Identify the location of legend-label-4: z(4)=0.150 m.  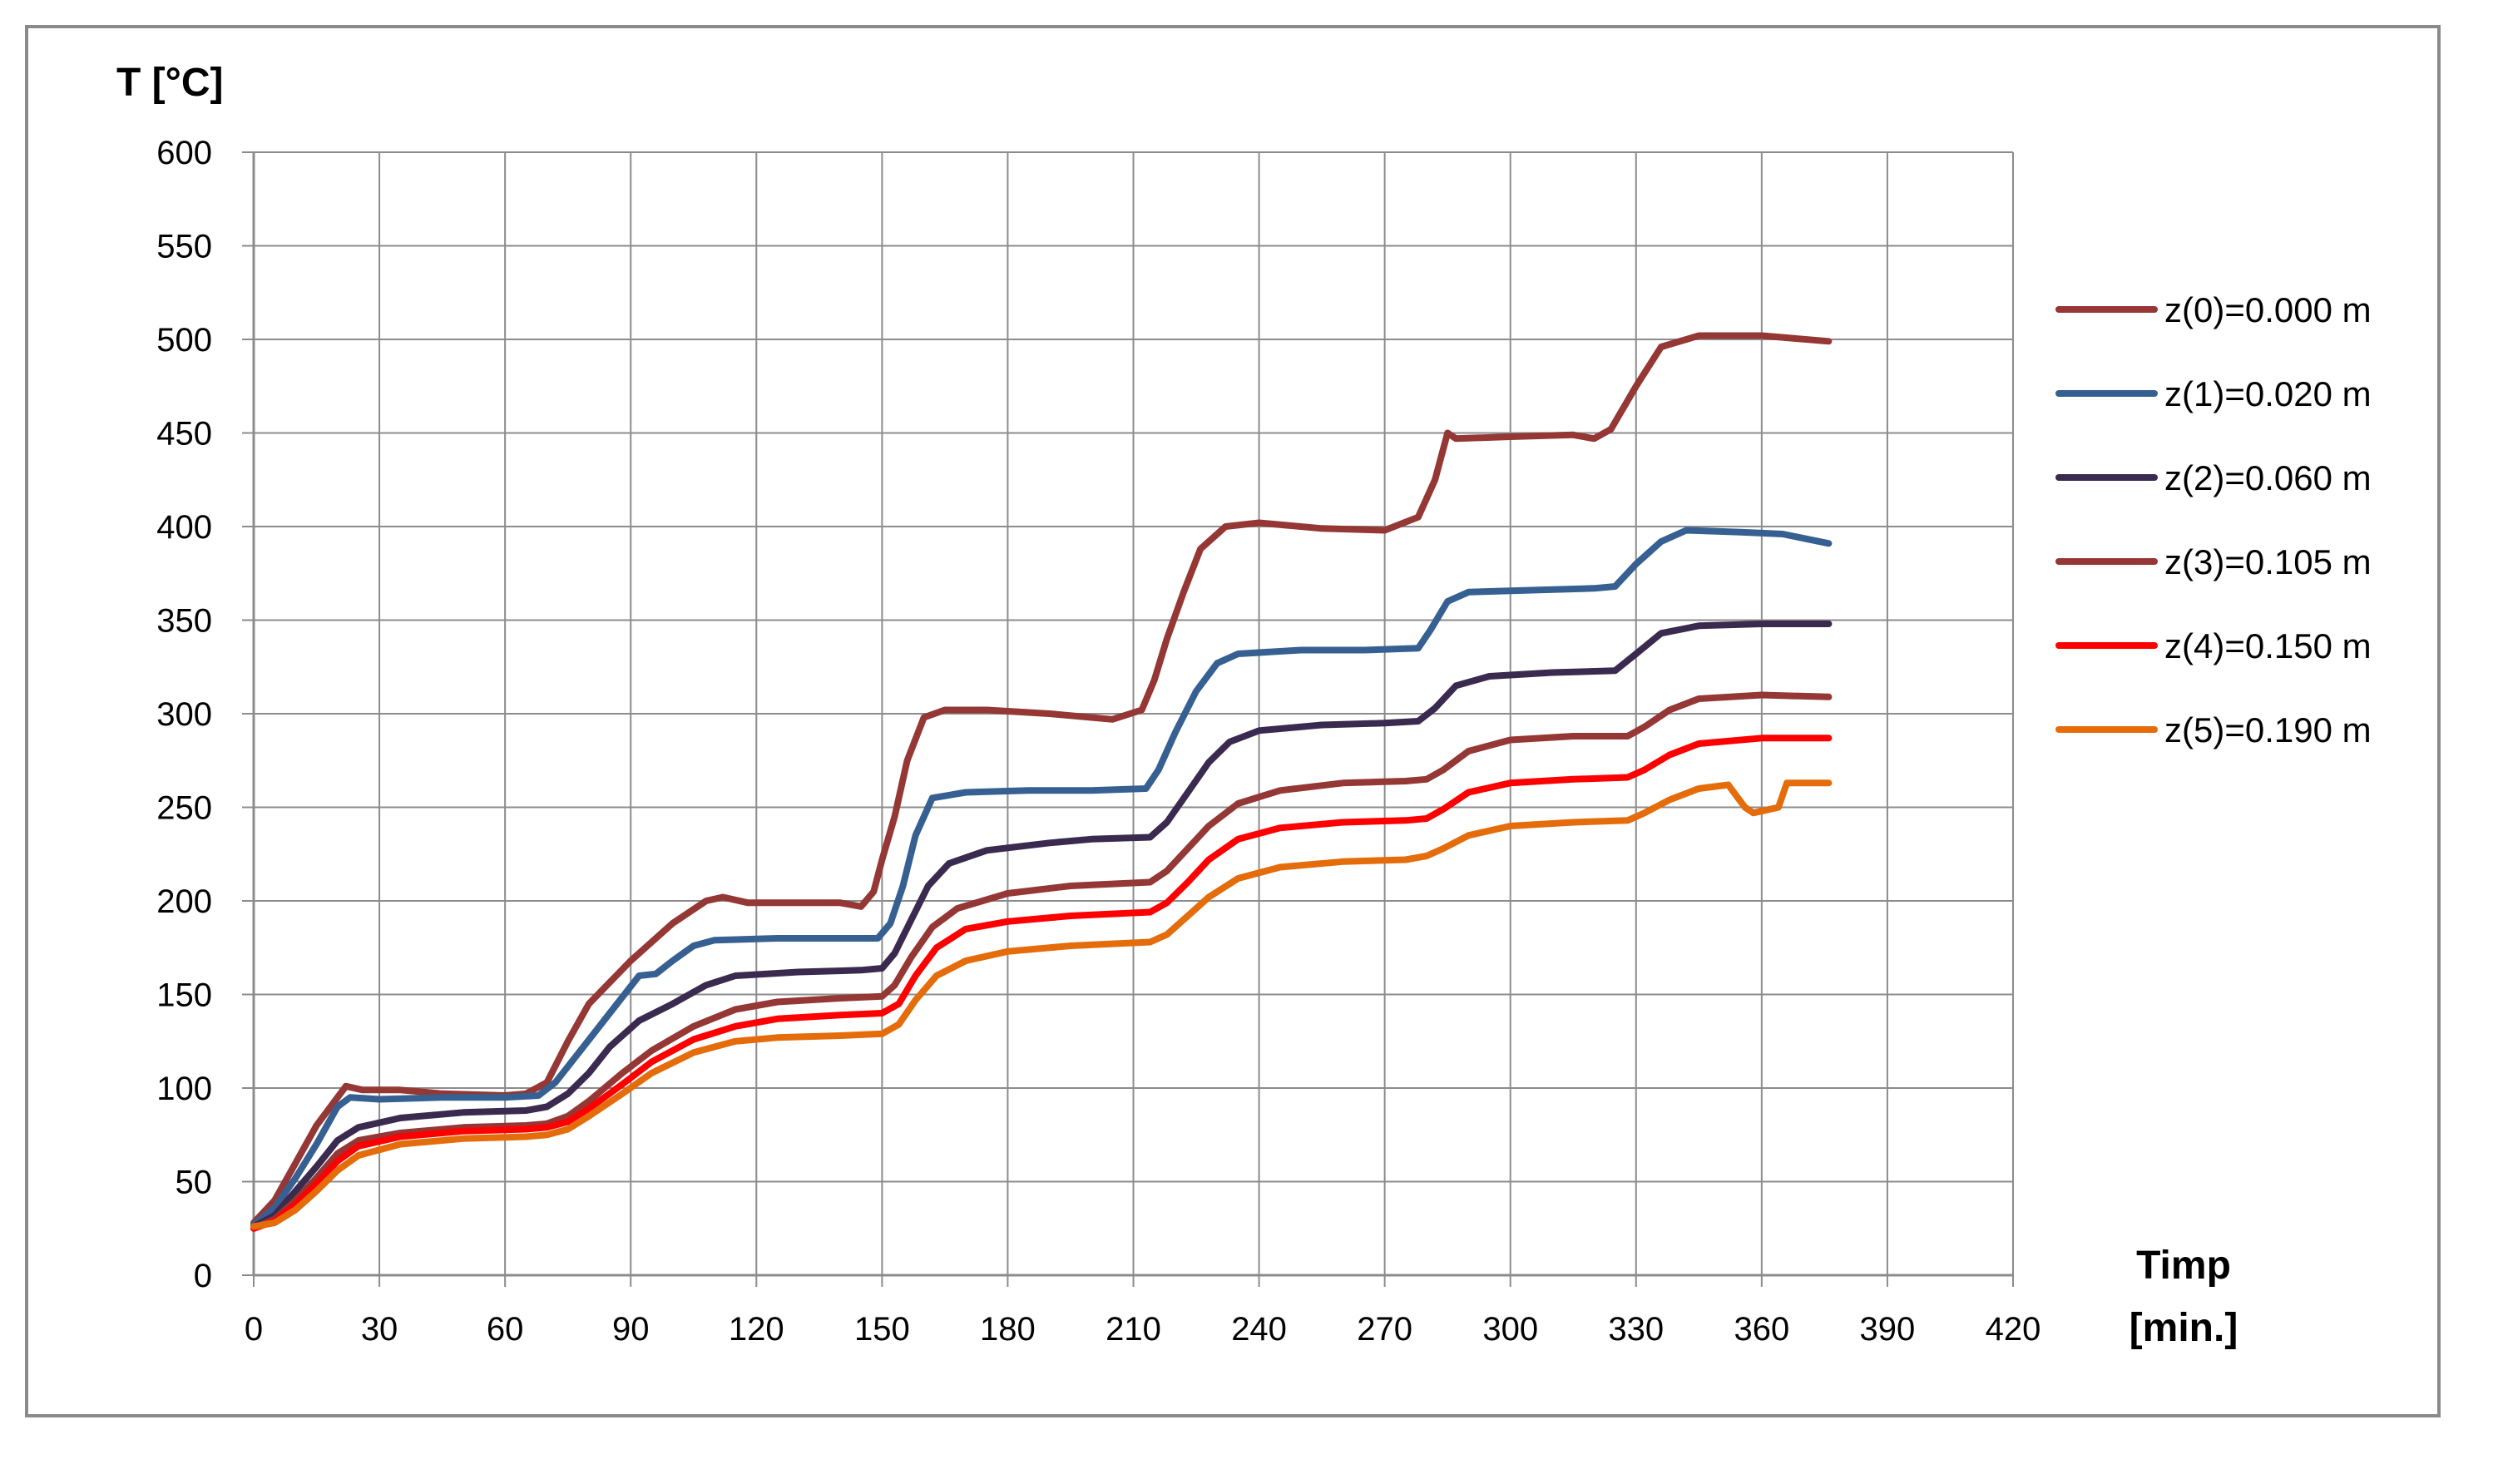
(2268, 645).